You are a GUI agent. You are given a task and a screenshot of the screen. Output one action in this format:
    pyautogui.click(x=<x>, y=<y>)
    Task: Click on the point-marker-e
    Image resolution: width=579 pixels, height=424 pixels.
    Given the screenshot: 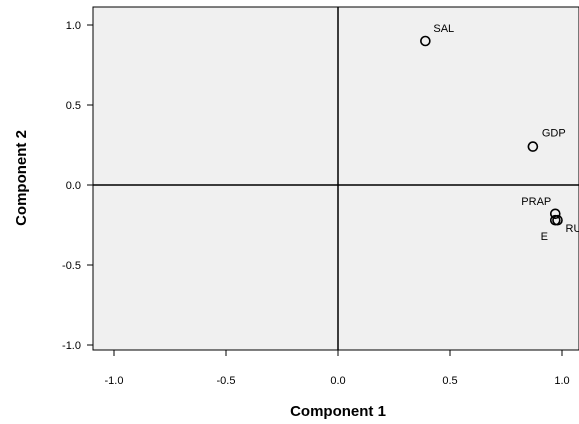 What is the action you would take?
    pyautogui.click(x=555, y=220)
    